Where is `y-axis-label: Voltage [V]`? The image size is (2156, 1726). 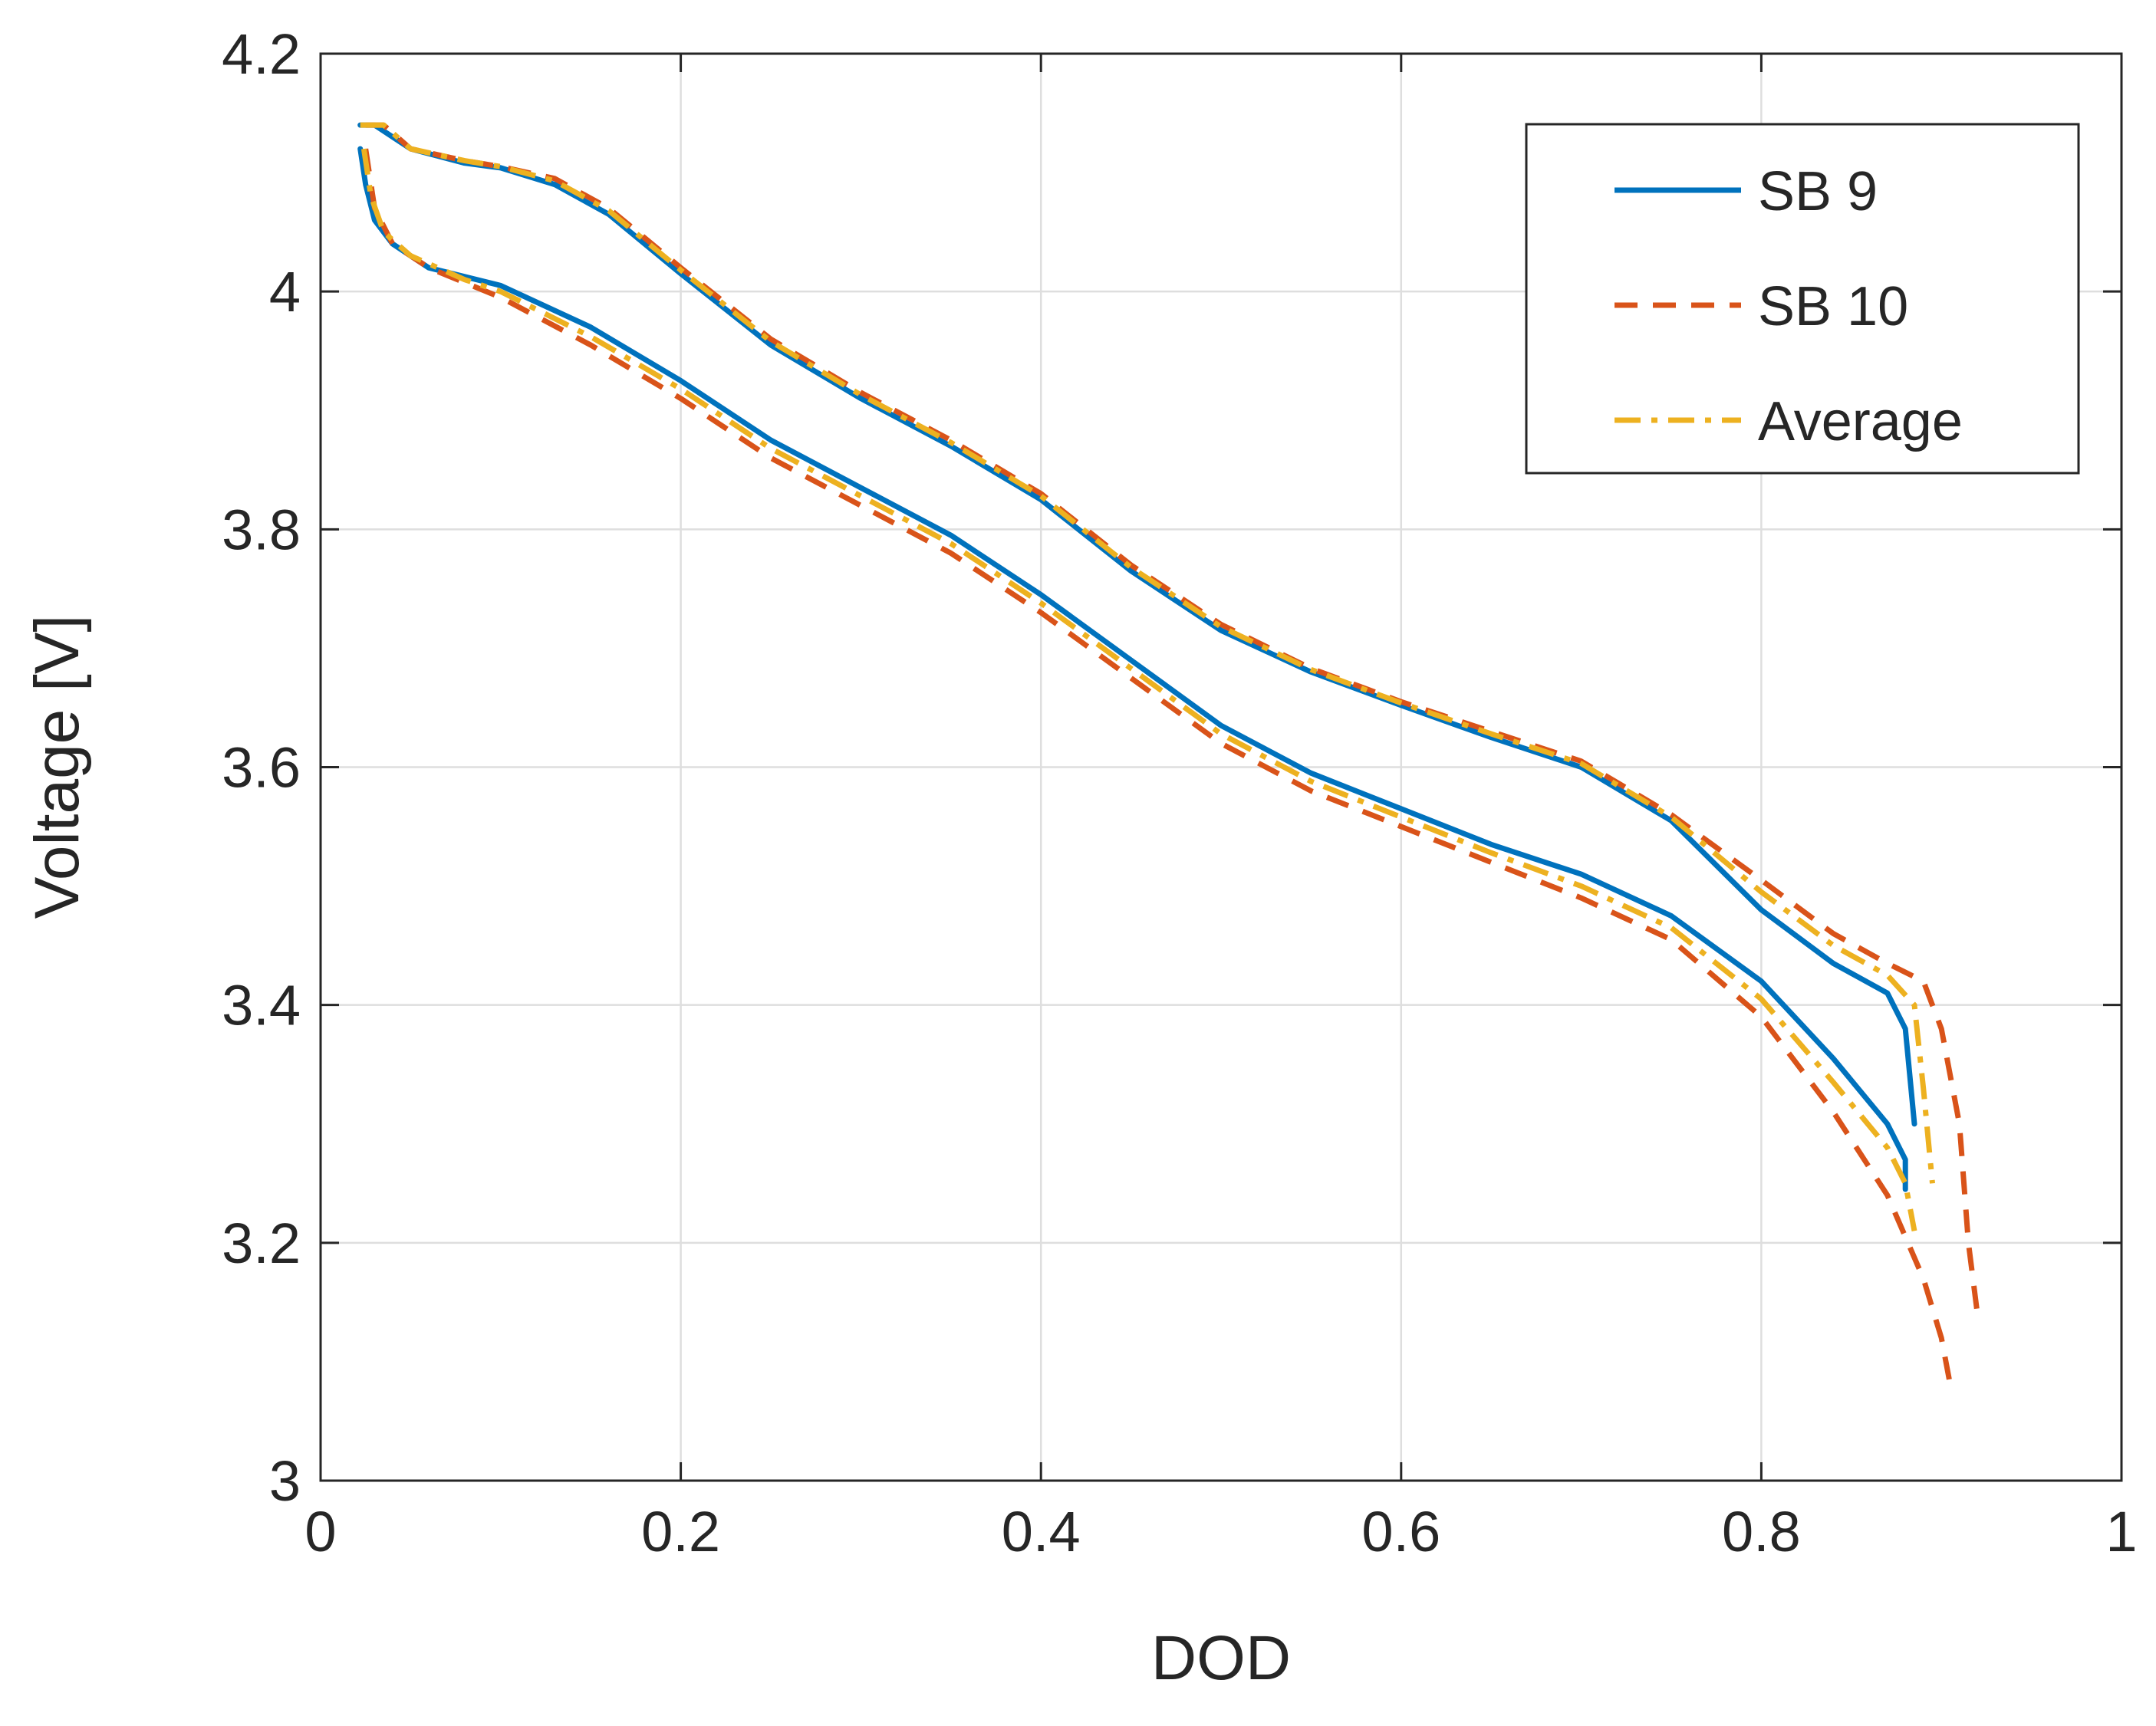
y-axis-label: Voltage [V] is located at coordinates (57, 767).